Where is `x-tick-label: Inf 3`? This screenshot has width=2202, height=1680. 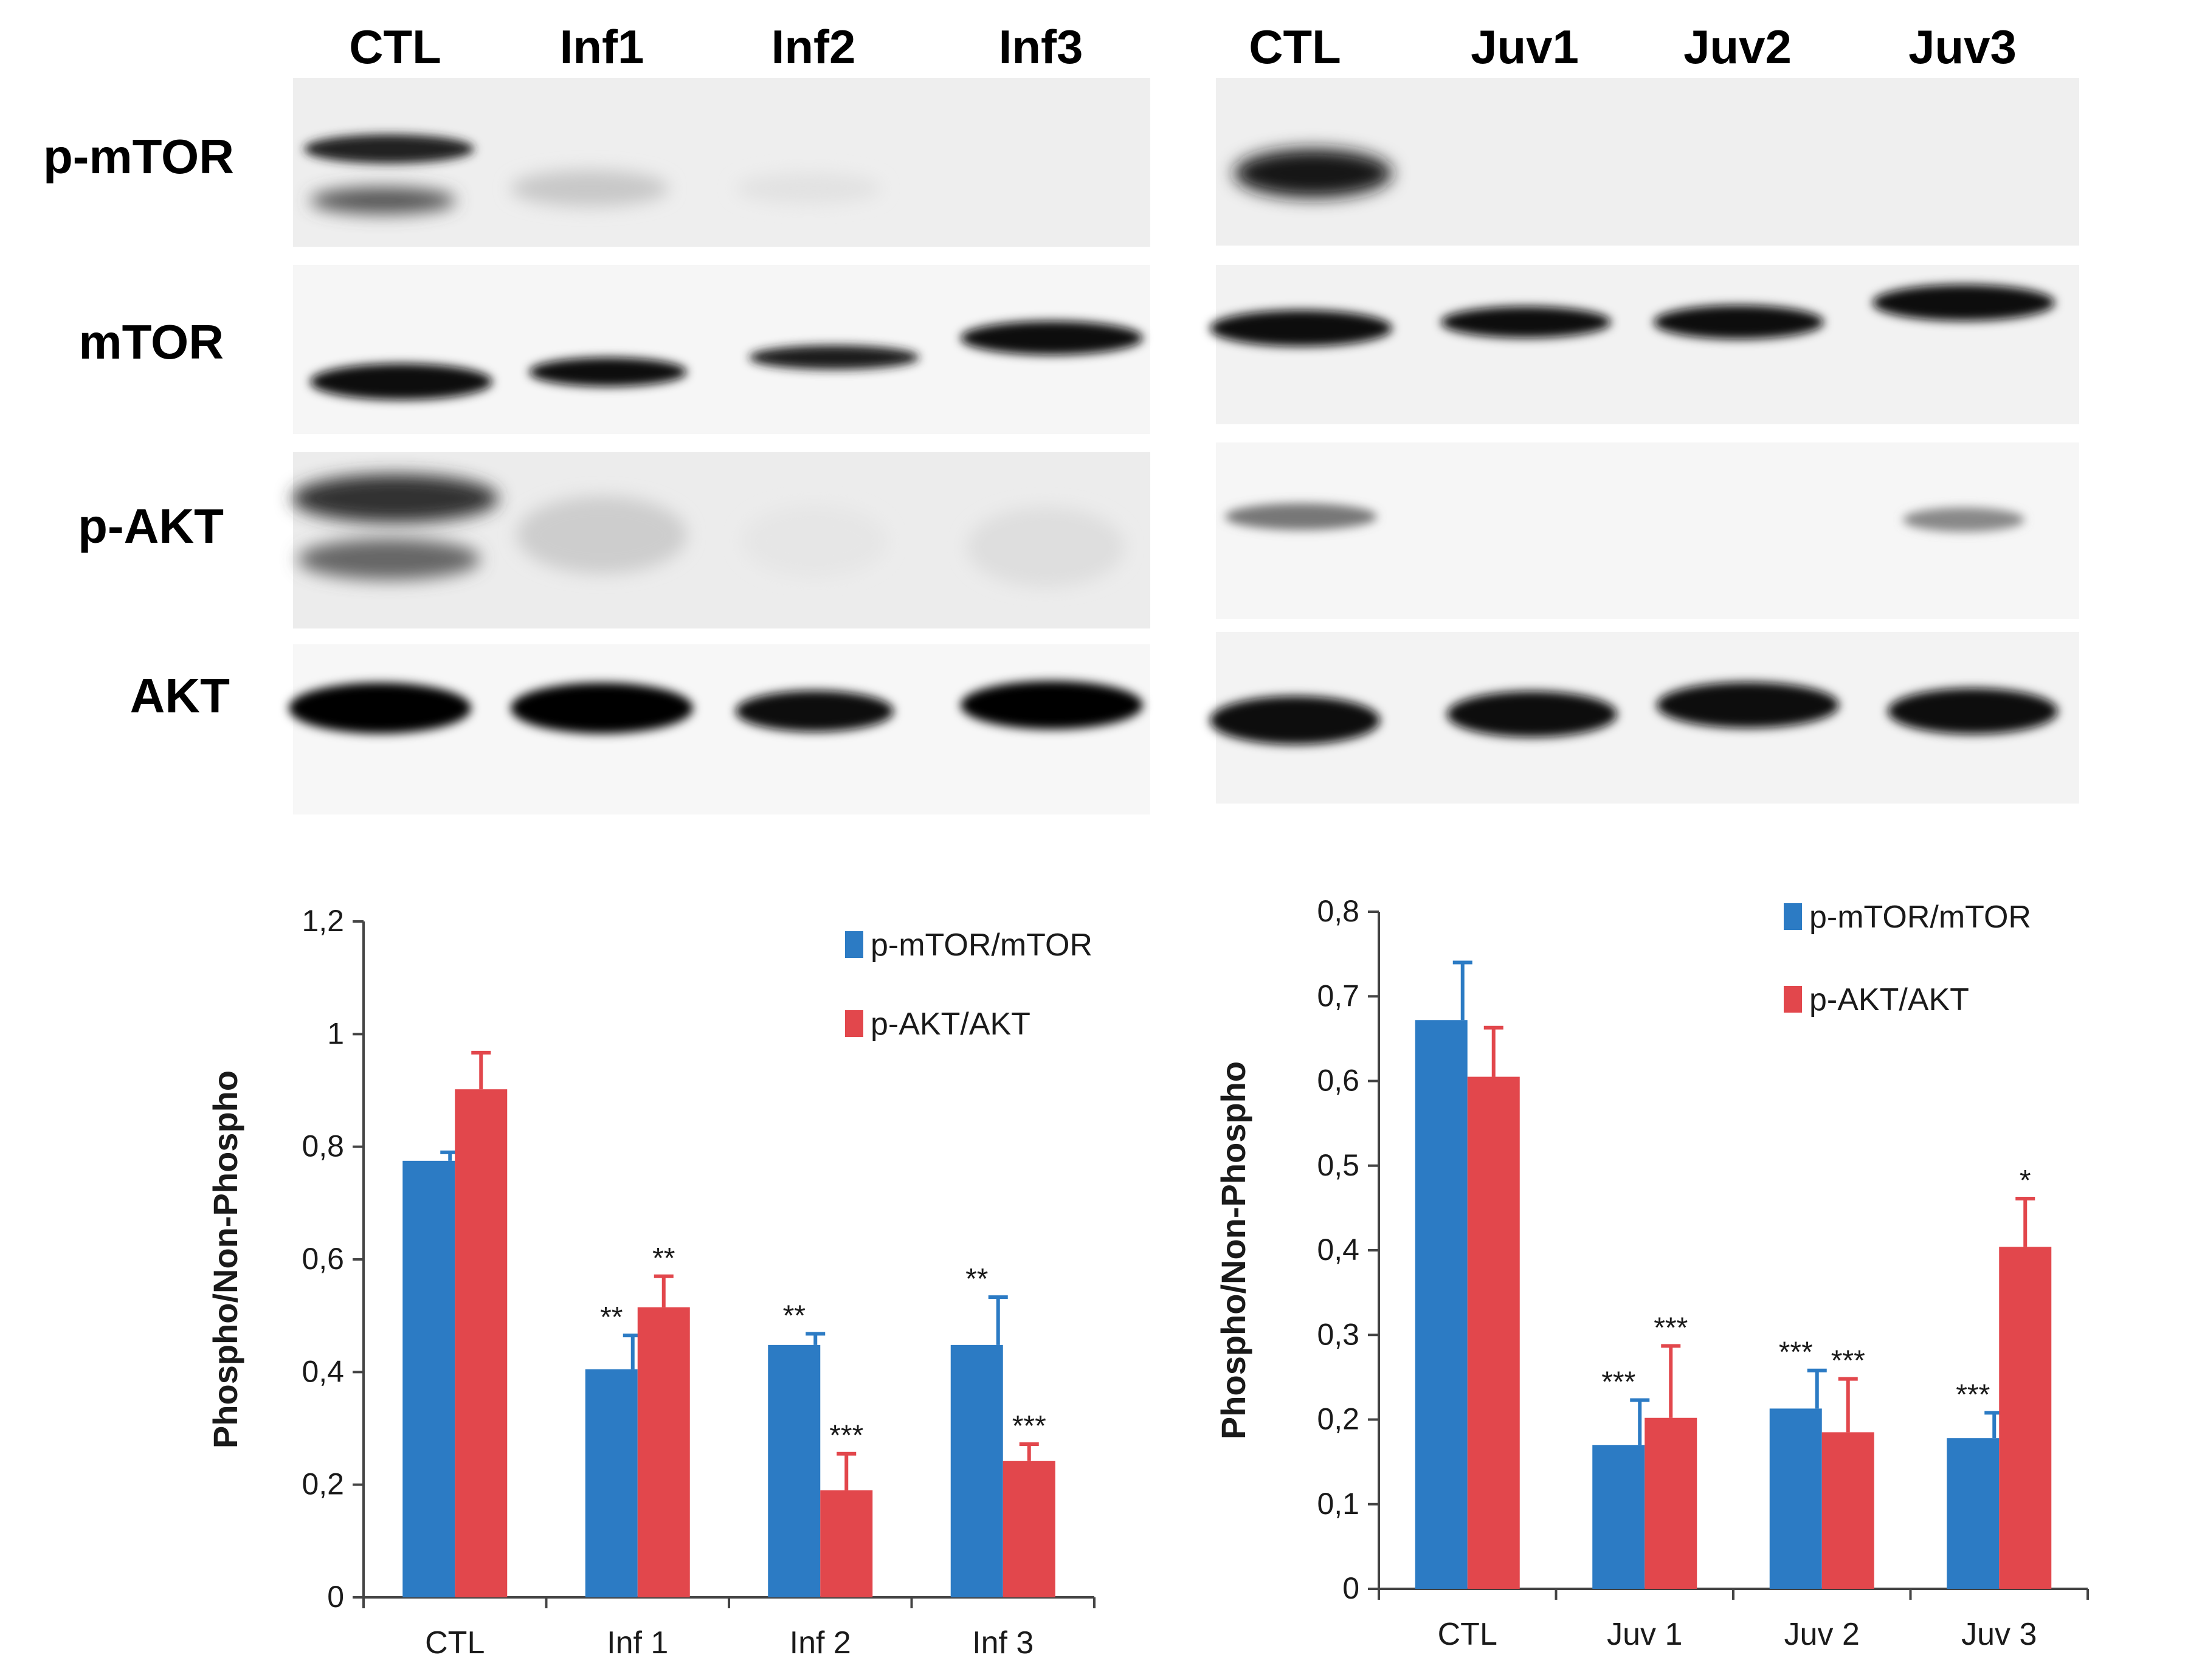
x-tick-label: Inf 3 is located at coordinates (1003, 1643).